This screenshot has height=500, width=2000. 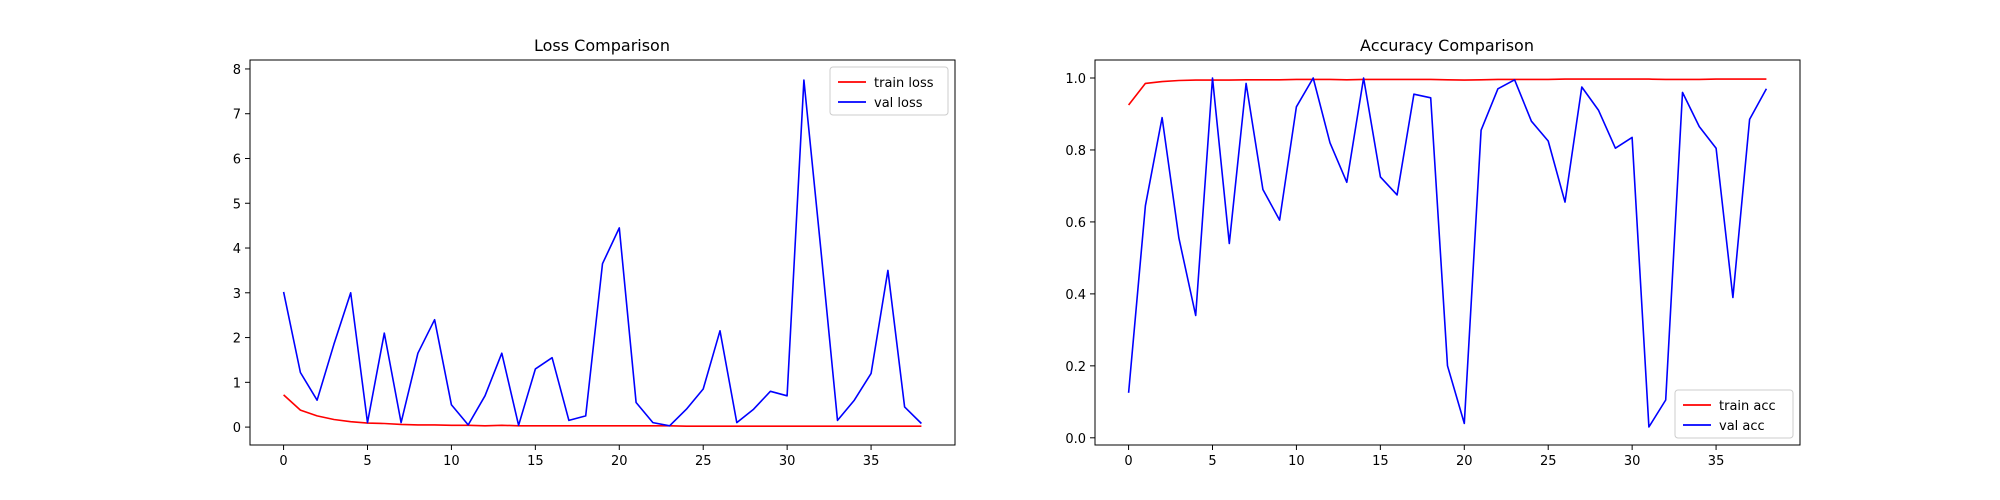 What do you see at coordinates (1632, 461) in the screenshot?
I see `accuracy-x-tick-label: 30` at bounding box center [1632, 461].